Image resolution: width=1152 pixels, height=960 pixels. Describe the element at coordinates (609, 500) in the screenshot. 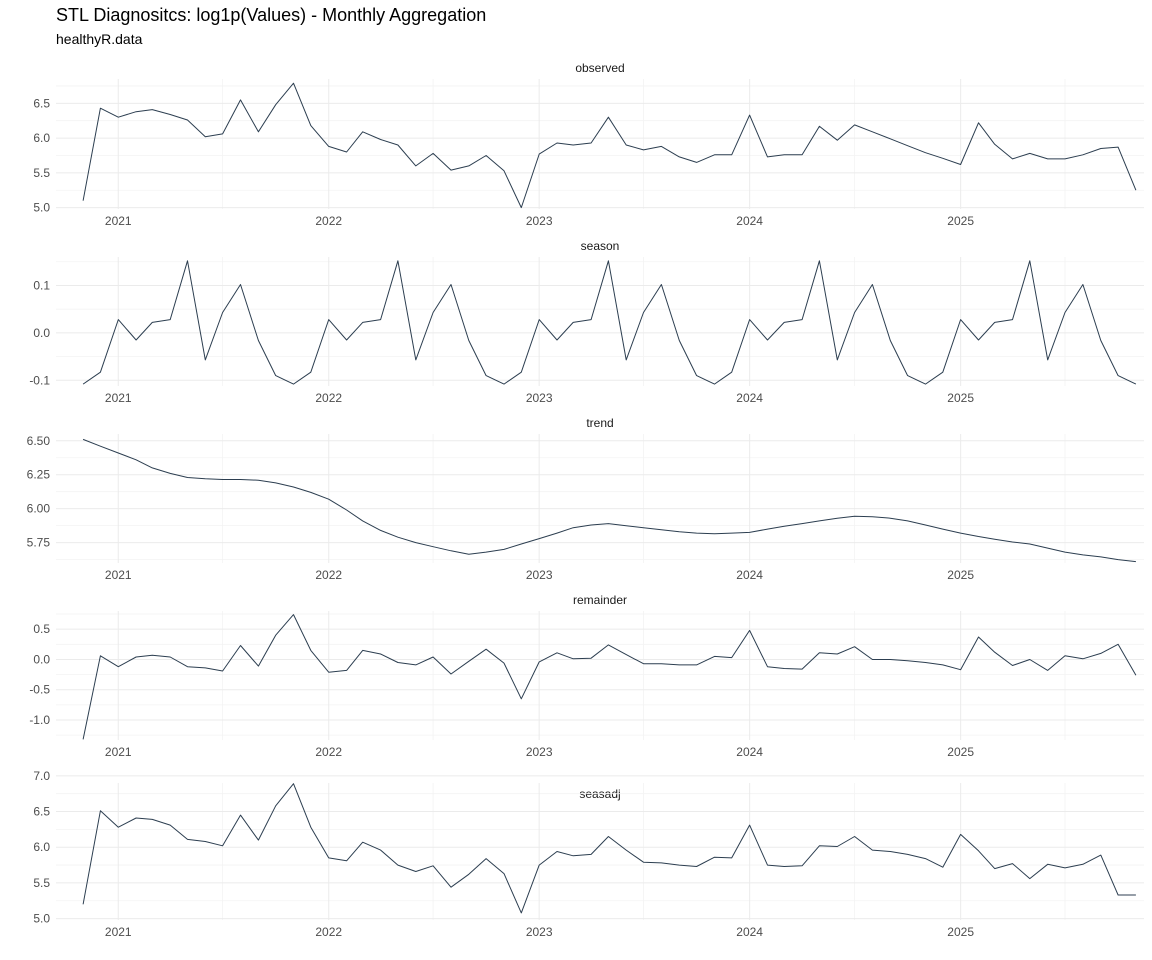

I see `series-line-trend` at that location.